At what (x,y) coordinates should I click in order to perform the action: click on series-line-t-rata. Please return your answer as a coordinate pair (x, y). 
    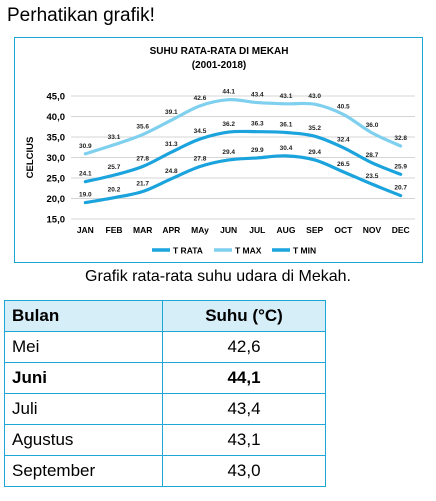
    Looking at the image, I should click on (243, 156).